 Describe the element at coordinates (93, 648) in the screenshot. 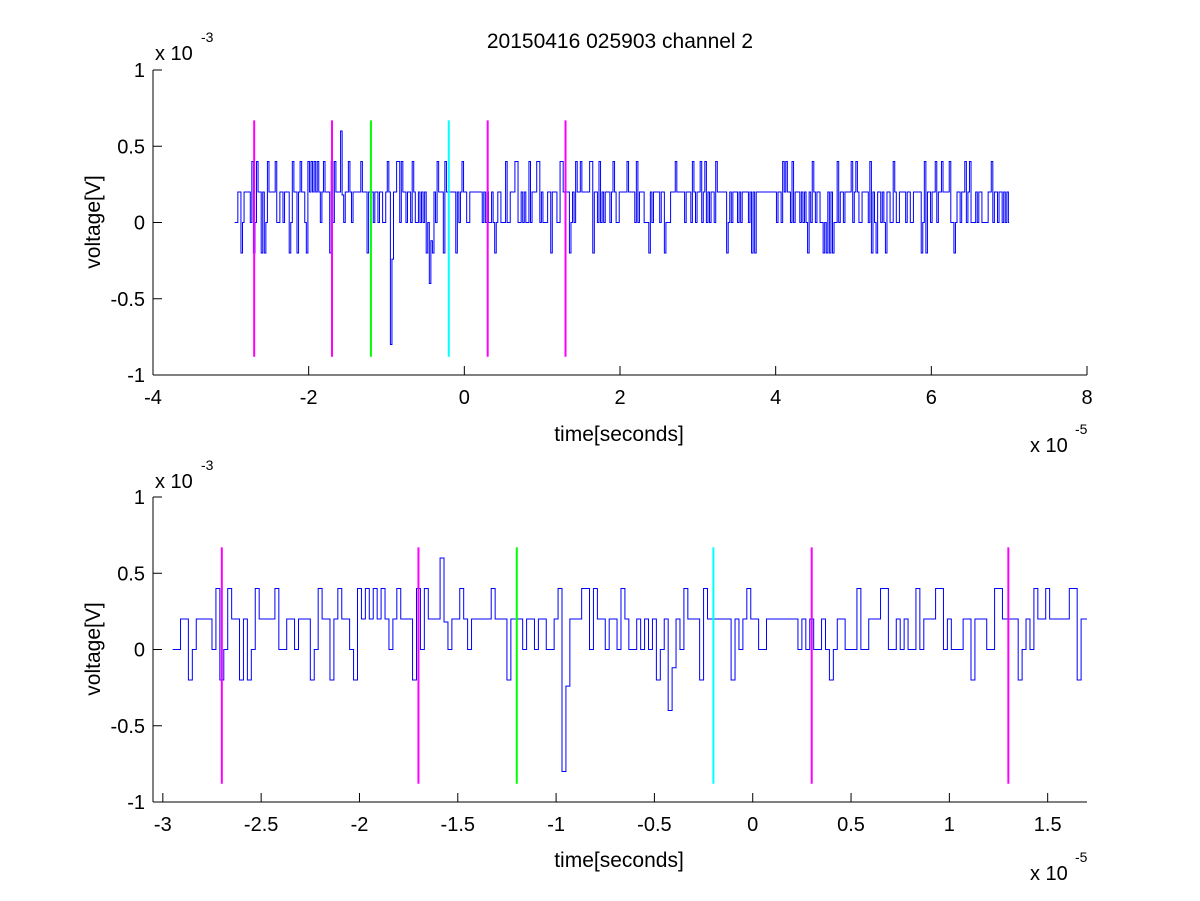

I see `bottom-y-axis-label: voltage[V]` at that location.